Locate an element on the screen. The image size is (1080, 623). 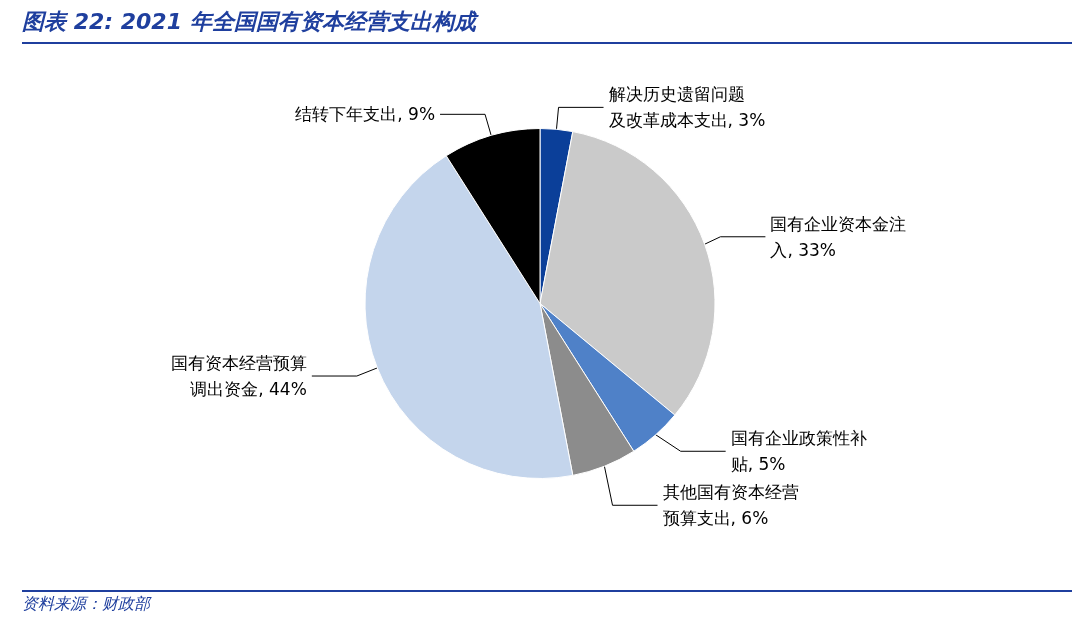
slice-label: 解决历史遗留问题及改革成本支出, 3% is located at coordinates (687, 107).